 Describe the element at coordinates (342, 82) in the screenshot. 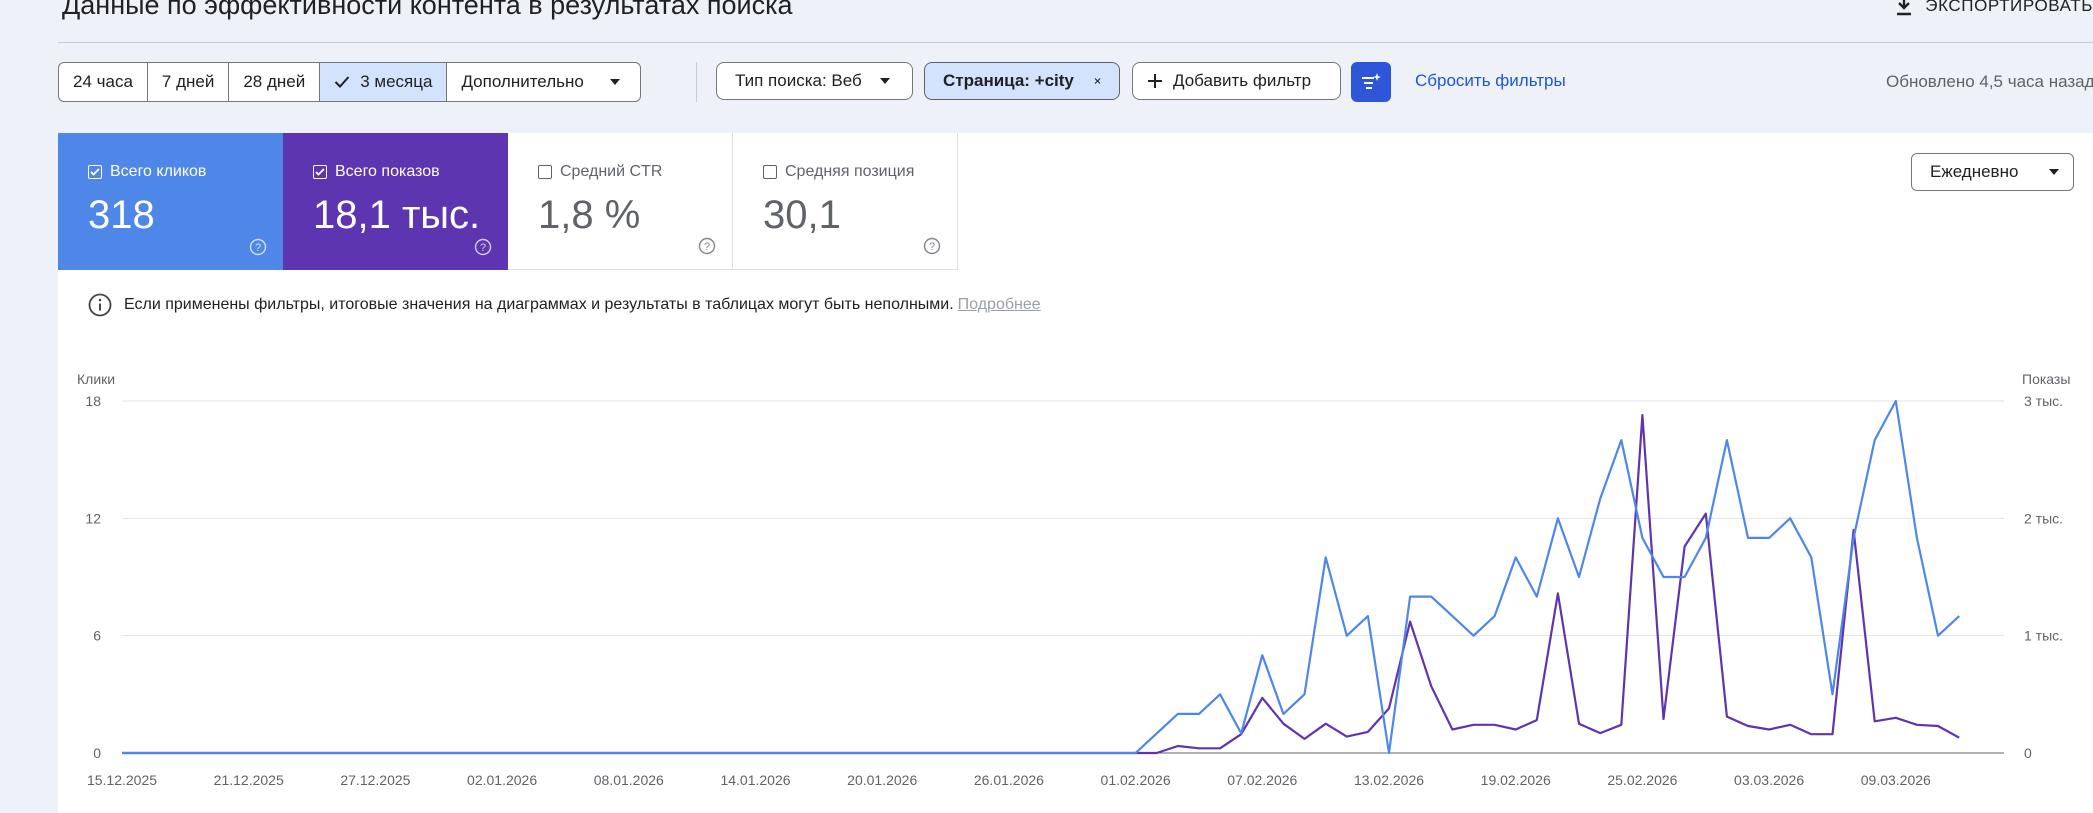

I see `check-icon` at that location.